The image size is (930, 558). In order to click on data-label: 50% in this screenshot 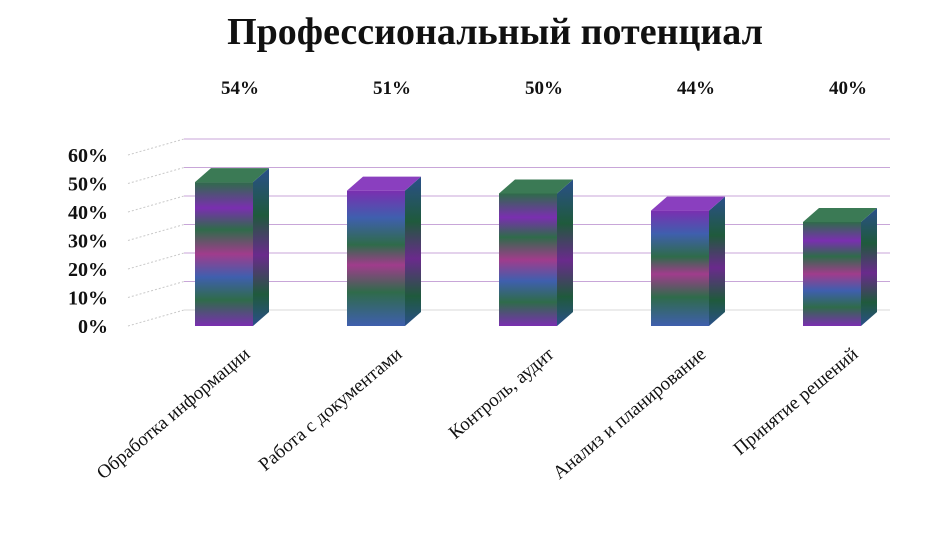, I will do `click(544, 88)`.